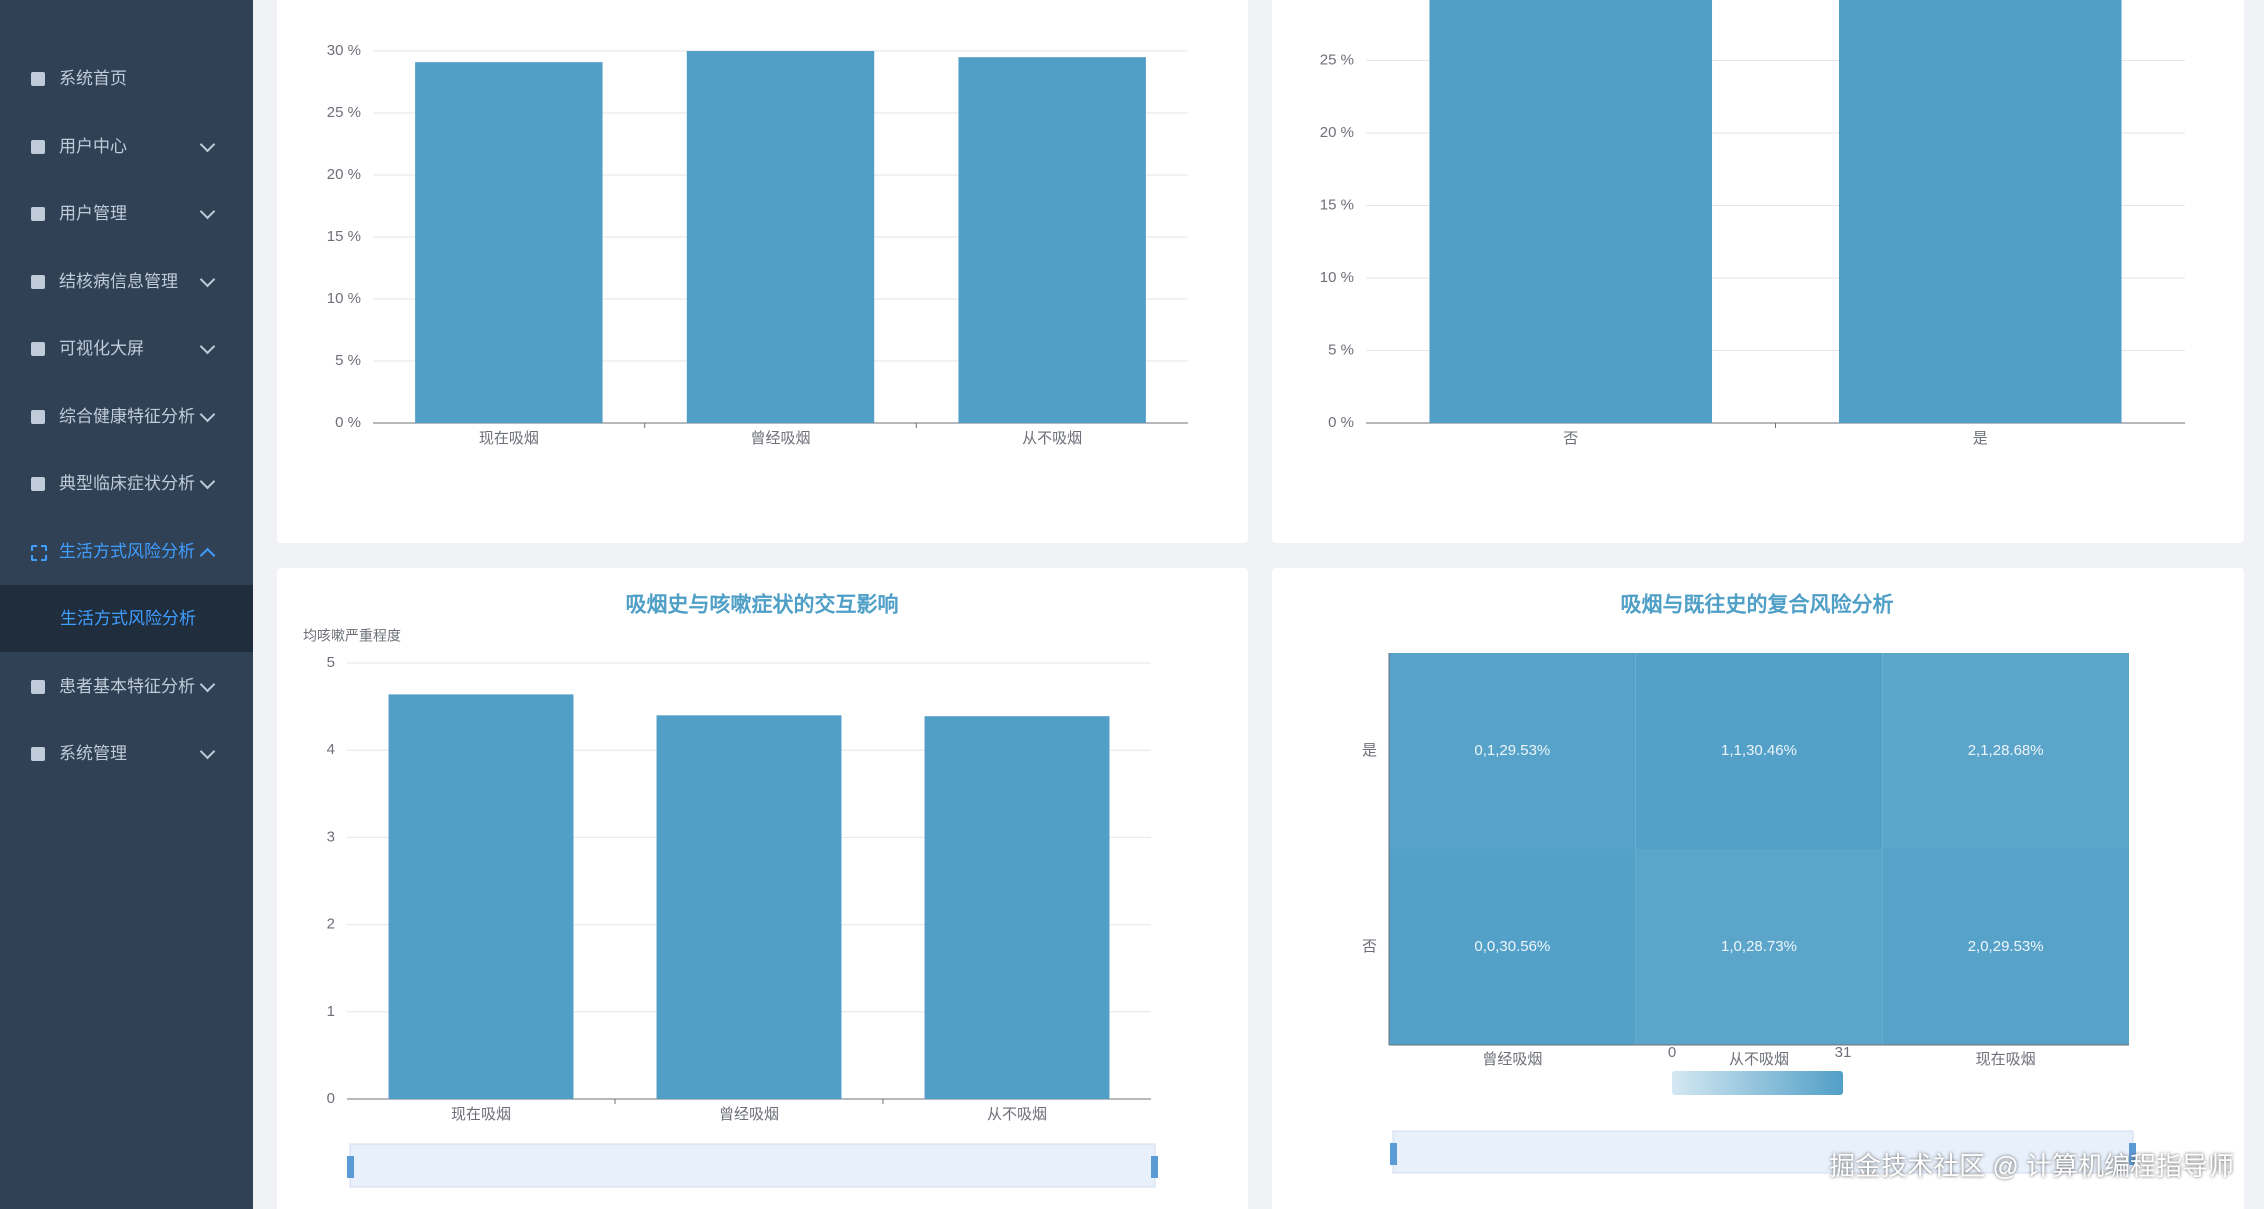 The width and height of the screenshot is (2264, 1209). What do you see at coordinates (331, 1098) in the screenshot?
I see `y-tick-label: 0` at bounding box center [331, 1098].